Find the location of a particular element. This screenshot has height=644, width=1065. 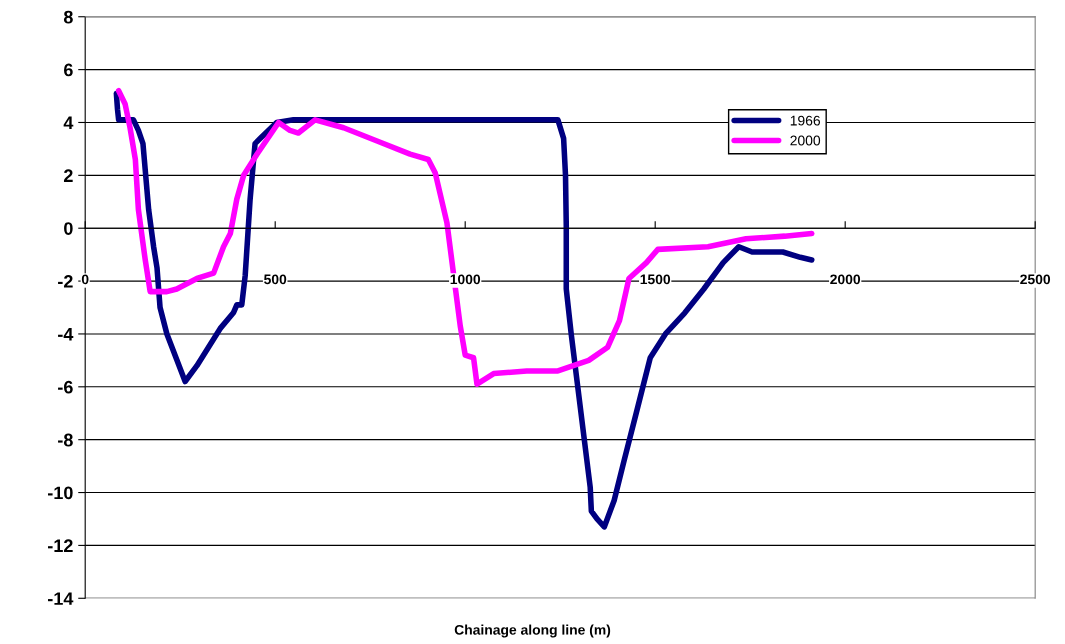

y-tick-label: 2 is located at coordinates (68, 175).